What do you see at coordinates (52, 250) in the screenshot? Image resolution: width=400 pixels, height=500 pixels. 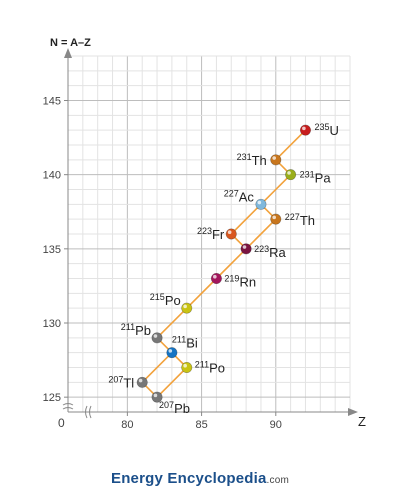 I see `y-tick-label: 135` at bounding box center [52, 250].